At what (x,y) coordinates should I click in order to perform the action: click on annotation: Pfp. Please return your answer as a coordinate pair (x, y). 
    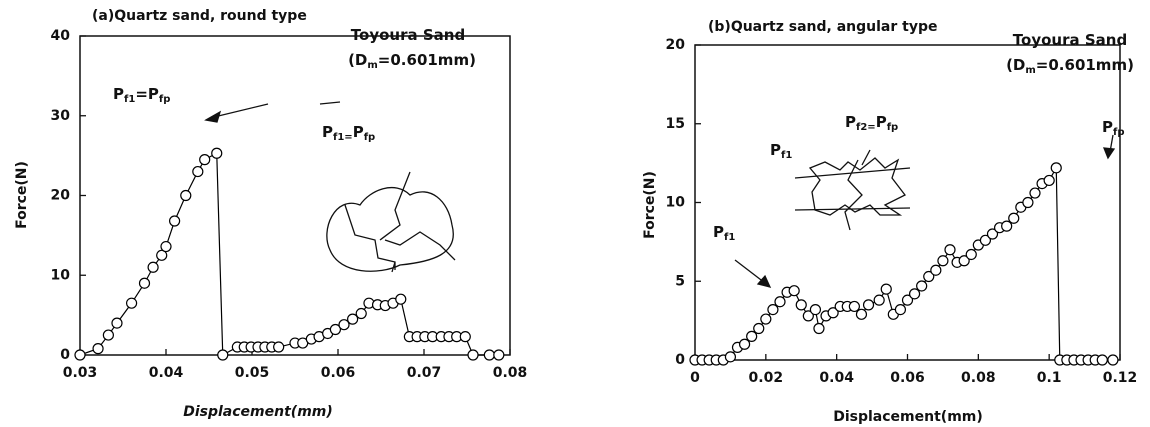
    Looking at the image, I should click on (1113, 128).